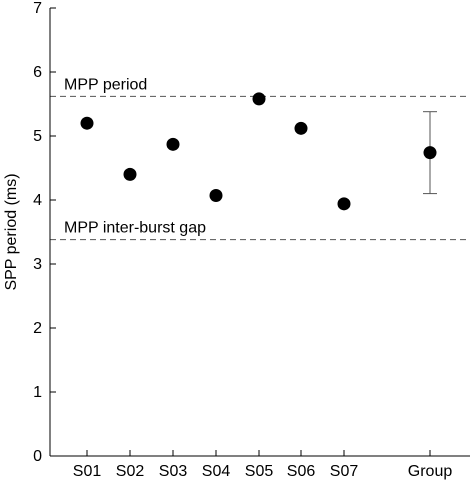 Image resolution: width=474 pixels, height=482 pixels. I want to click on reference-line-label: MPP period, so click(105, 84).